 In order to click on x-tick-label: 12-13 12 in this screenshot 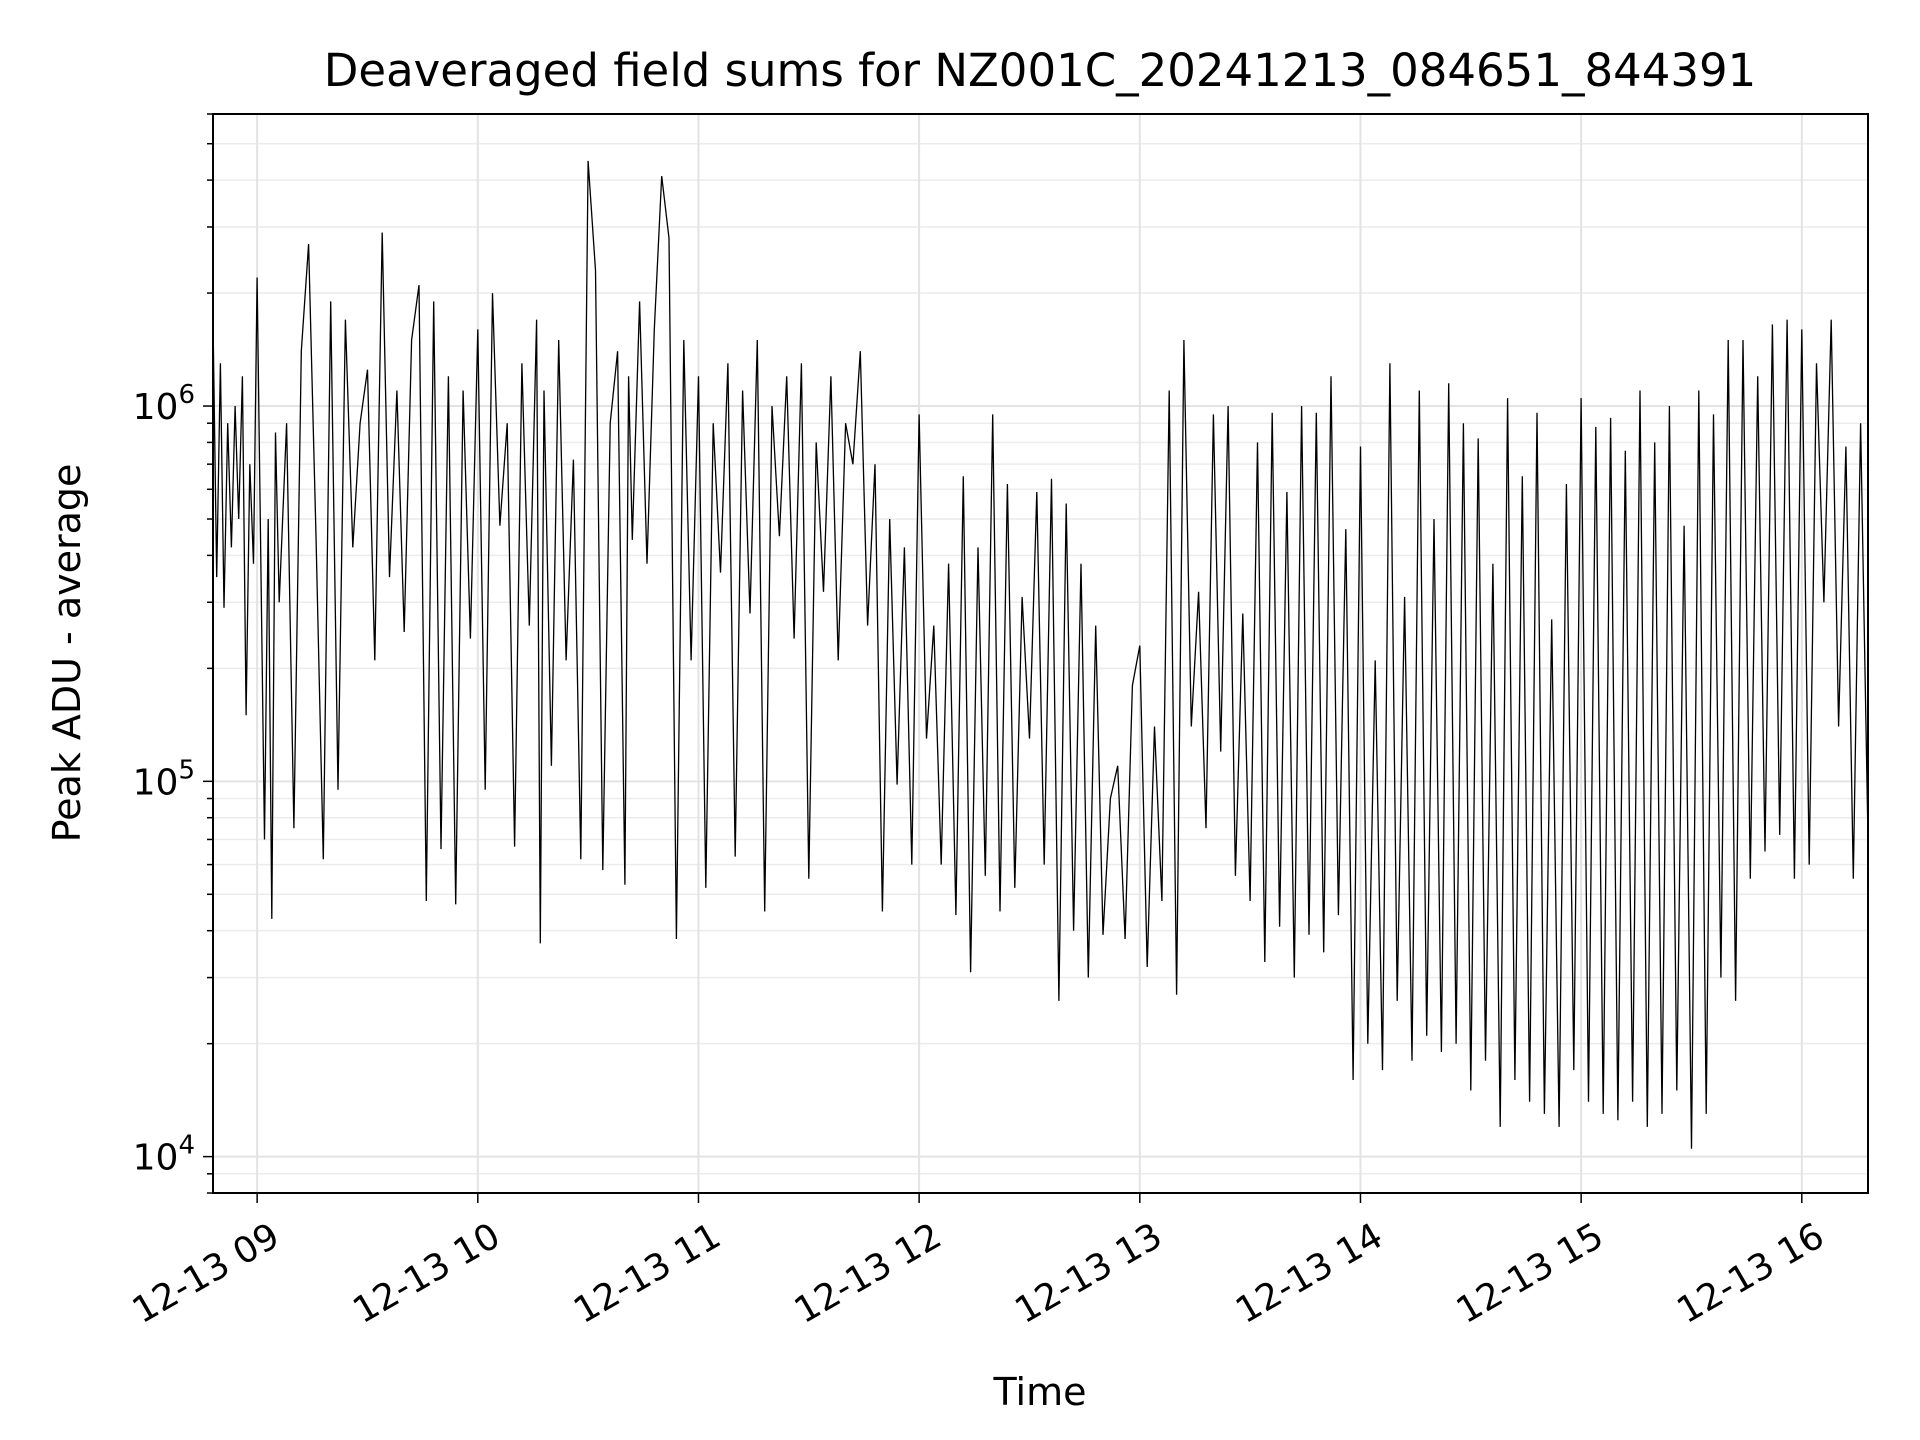, I will do `click(868, 1273)`.